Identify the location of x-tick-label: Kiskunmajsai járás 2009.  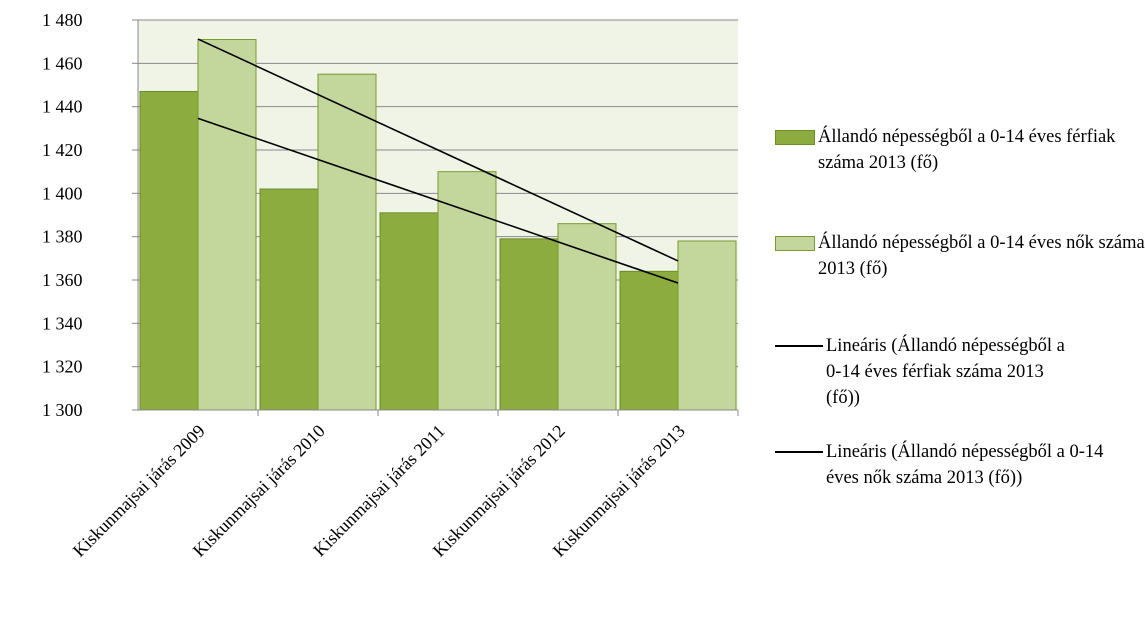
(139, 491).